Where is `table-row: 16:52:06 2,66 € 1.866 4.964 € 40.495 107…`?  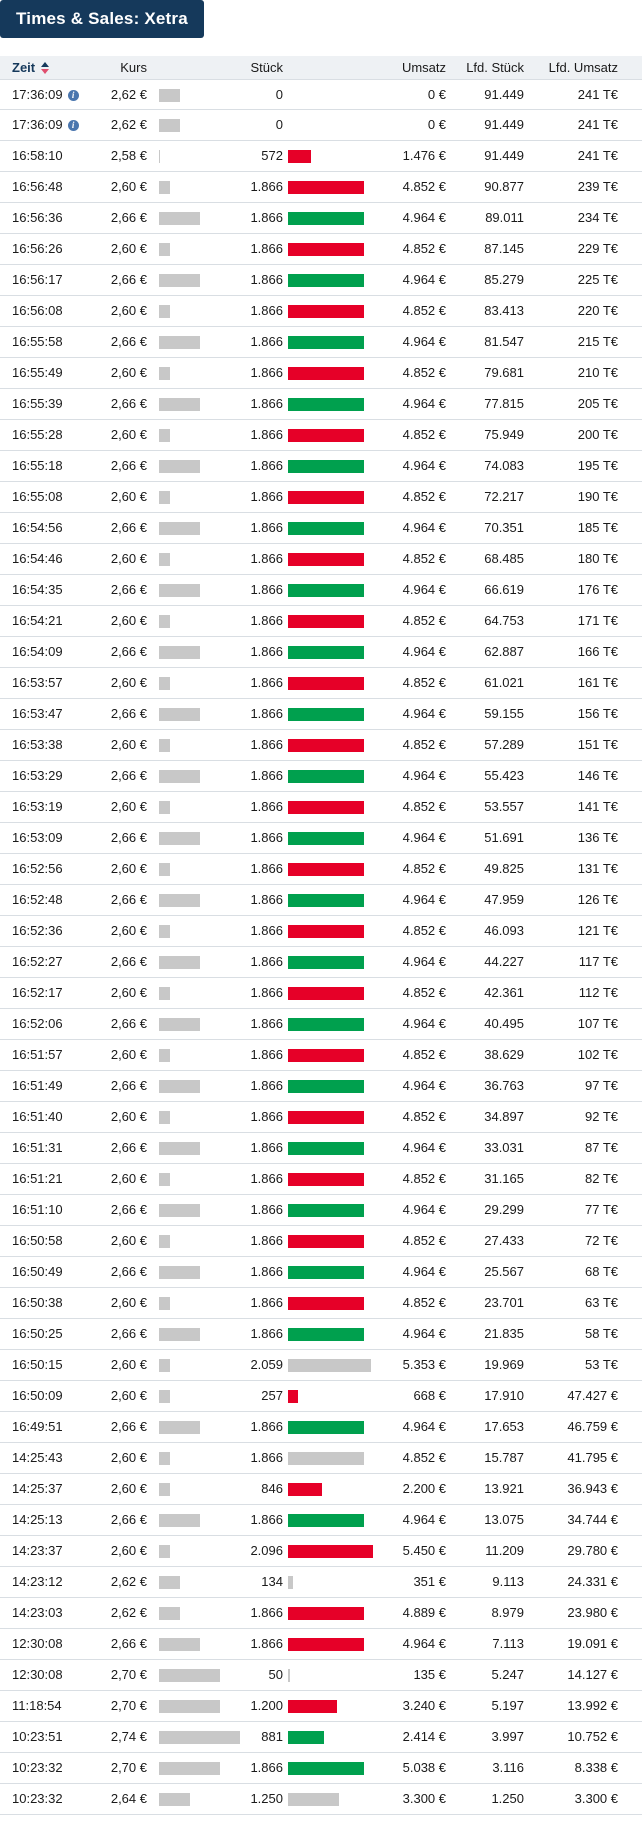 table-row: 16:52:06 2,66 € 1.866 4.964 € 40.495 107… is located at coordinates (321, 1024).